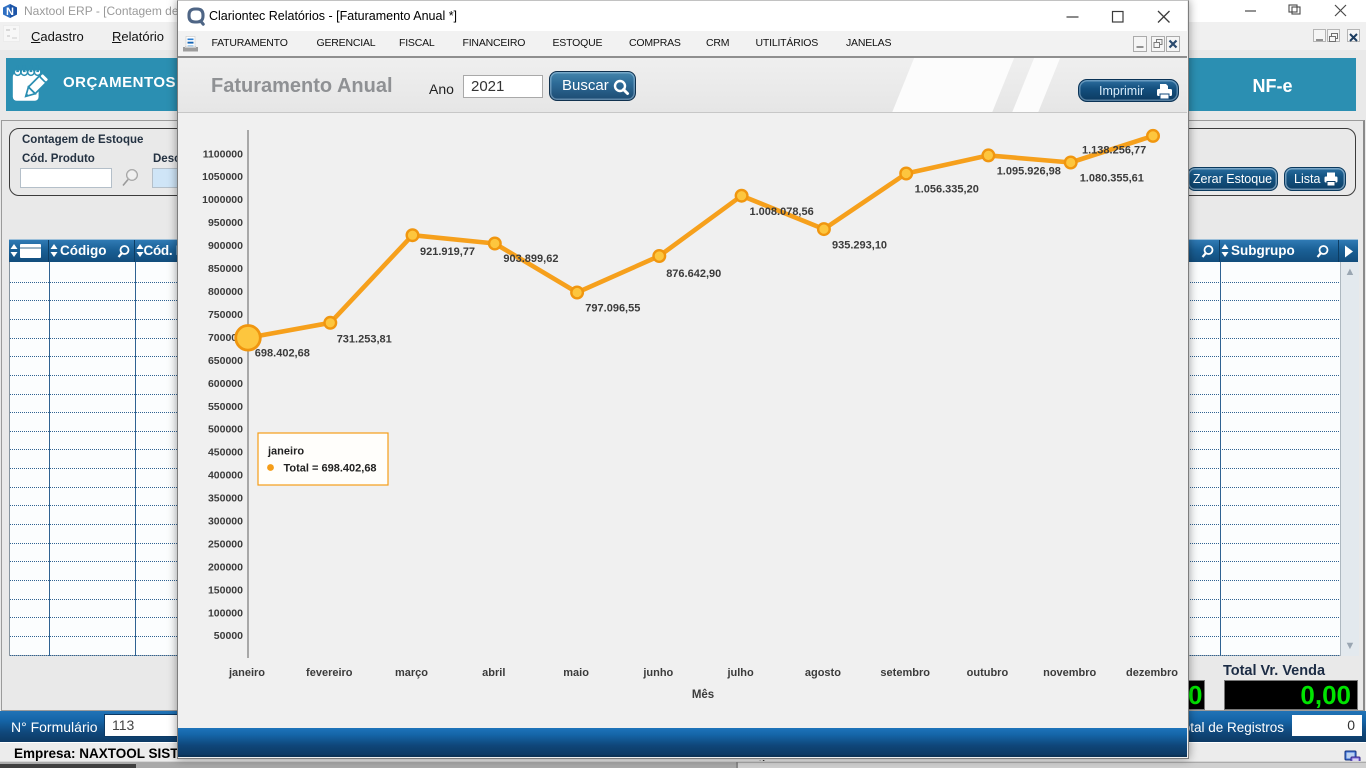 The image size is (1366, 768). I want to click on svg-text: 1.008.078,56, so click(782, 212).